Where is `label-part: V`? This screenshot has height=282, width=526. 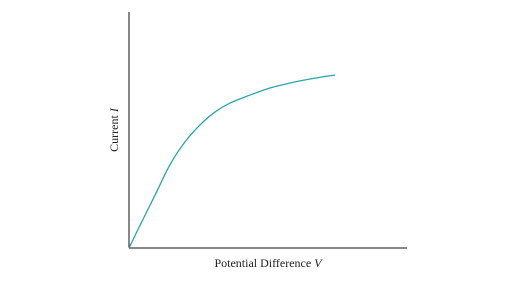 label-part: V is located at coordinates (318, 263).